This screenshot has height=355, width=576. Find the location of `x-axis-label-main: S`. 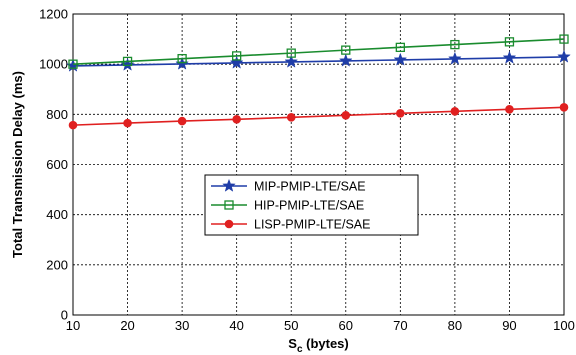

x-axis-label-main: S is located at coordinates (292, 343).